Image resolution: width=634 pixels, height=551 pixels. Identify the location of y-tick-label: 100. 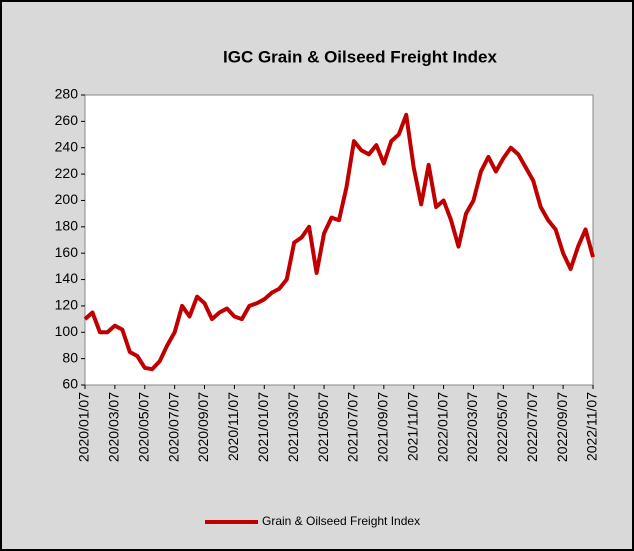
(67, 331).